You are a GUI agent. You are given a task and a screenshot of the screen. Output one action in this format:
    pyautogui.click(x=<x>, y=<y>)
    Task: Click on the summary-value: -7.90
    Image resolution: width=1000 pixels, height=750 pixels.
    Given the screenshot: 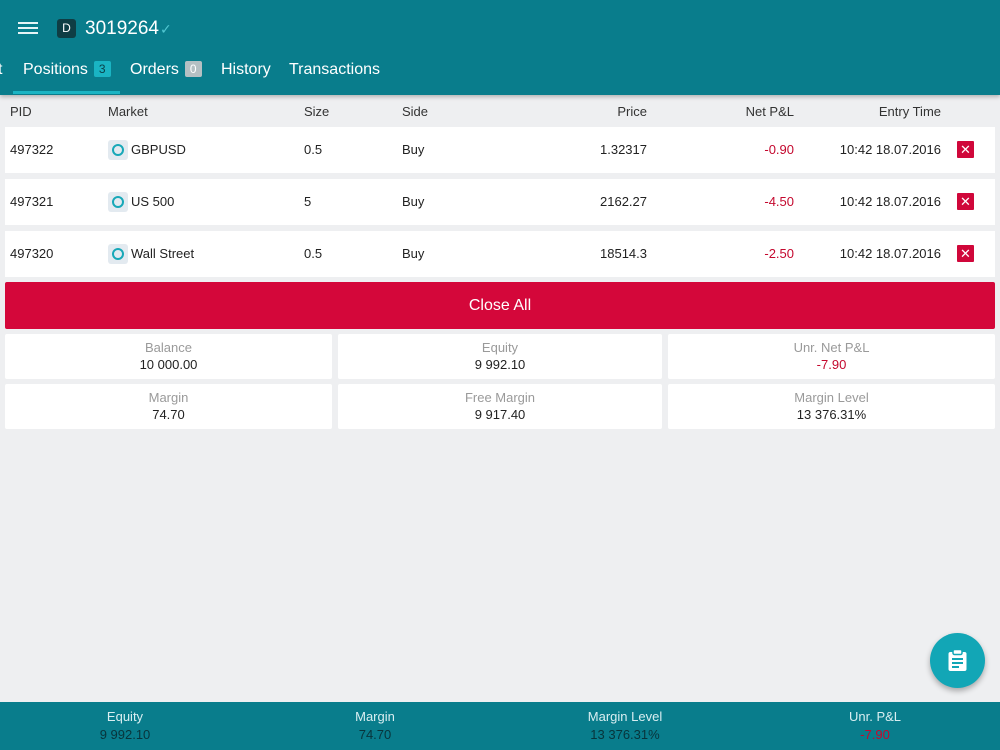 What is the action you would take?
    pyautogui.click(x=831, y=364)
    